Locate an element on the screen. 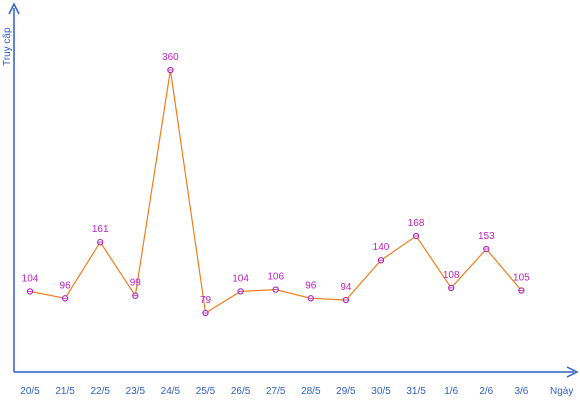  data-label: 94 is located at coordinates (346, 287).